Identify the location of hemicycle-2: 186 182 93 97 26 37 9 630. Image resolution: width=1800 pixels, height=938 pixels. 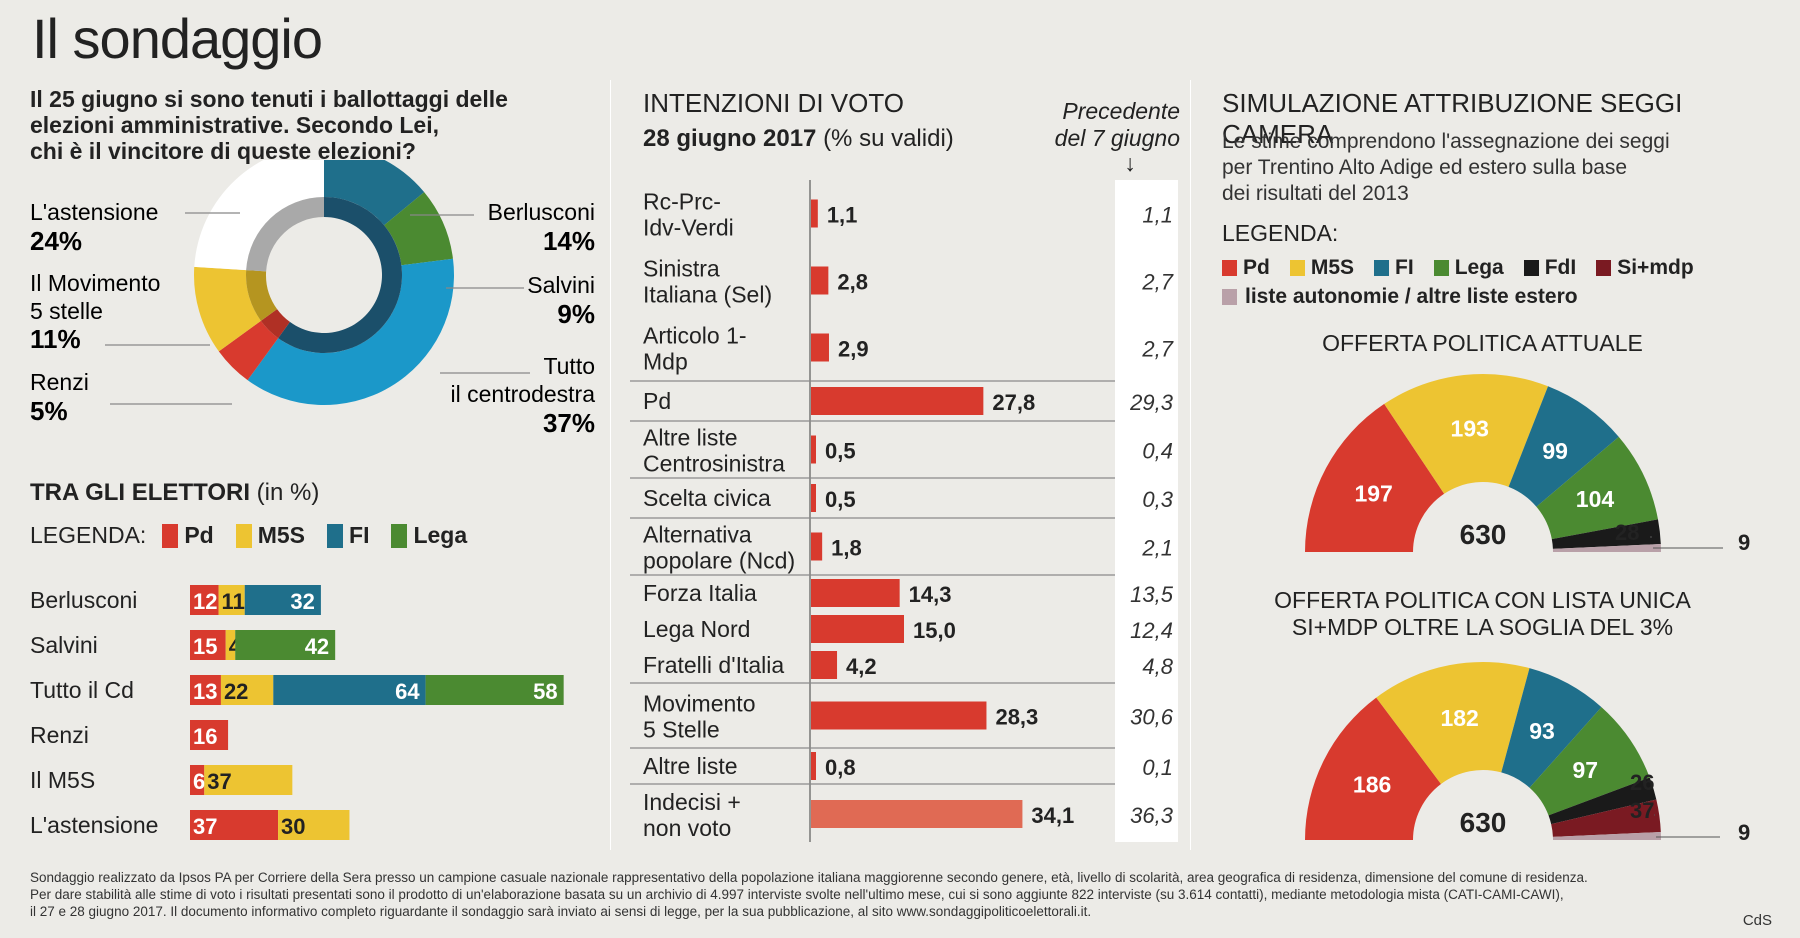
(1527, 753).